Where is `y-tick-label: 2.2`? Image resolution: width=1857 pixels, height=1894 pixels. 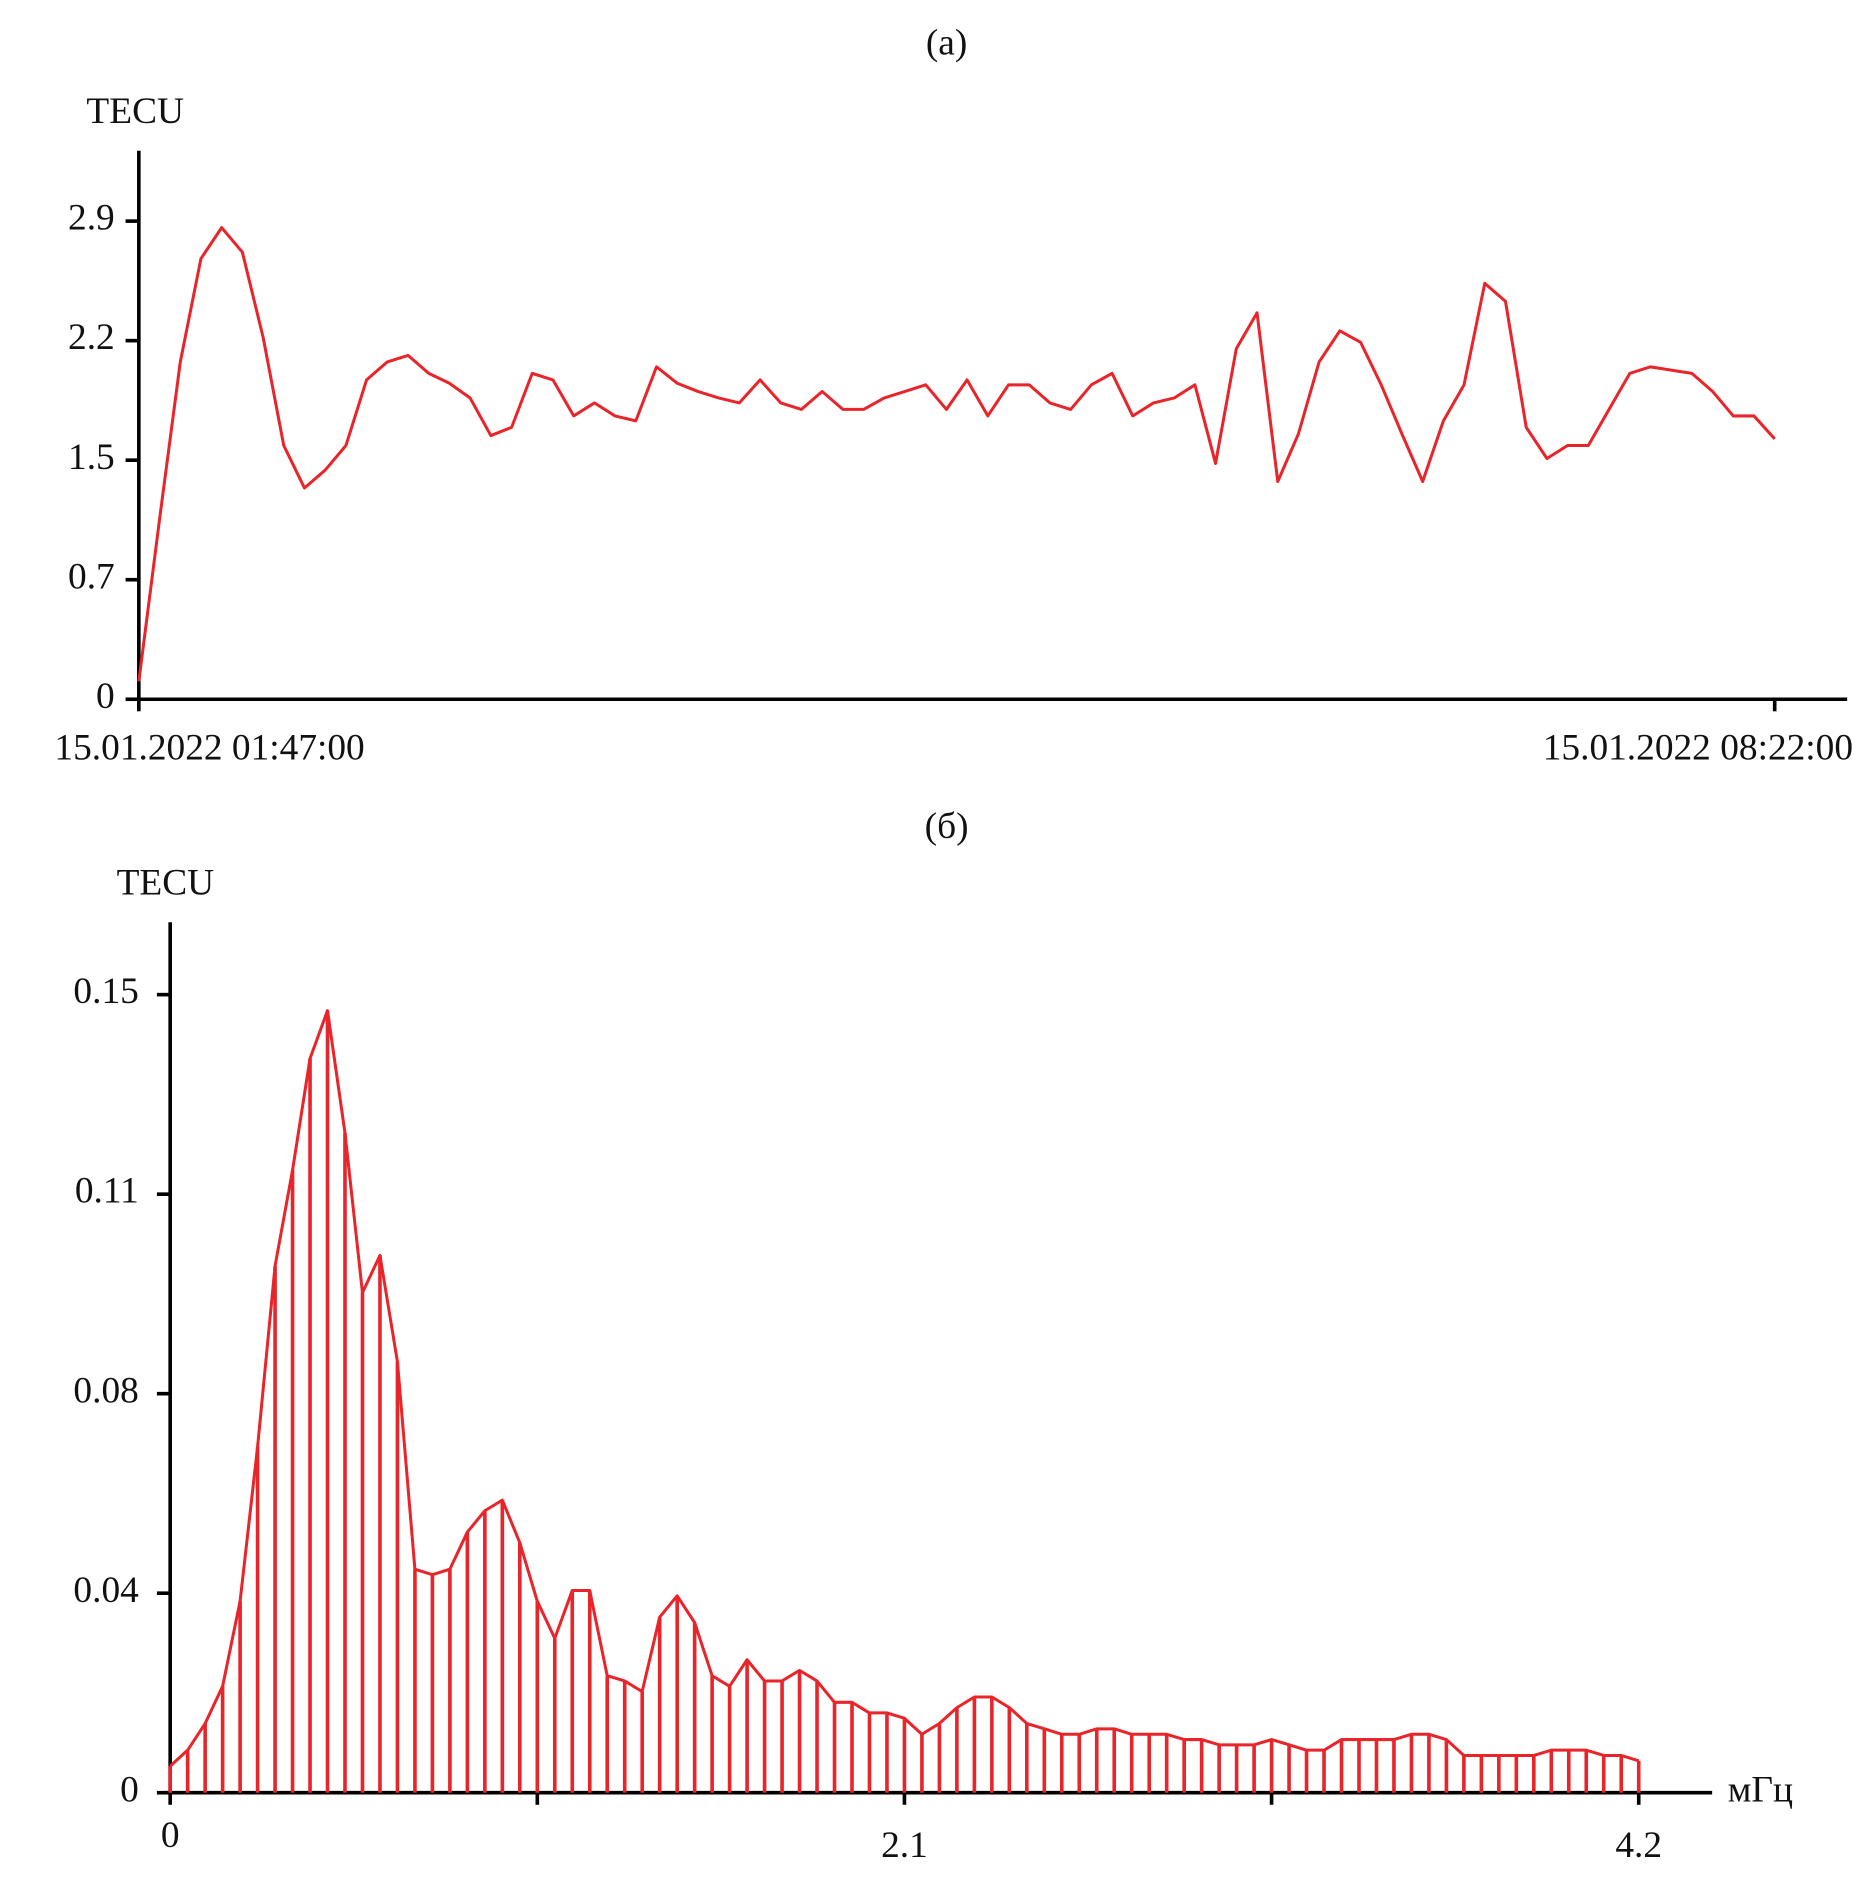
y-tick-label: 2.2 is located at coordinates (91, 337).